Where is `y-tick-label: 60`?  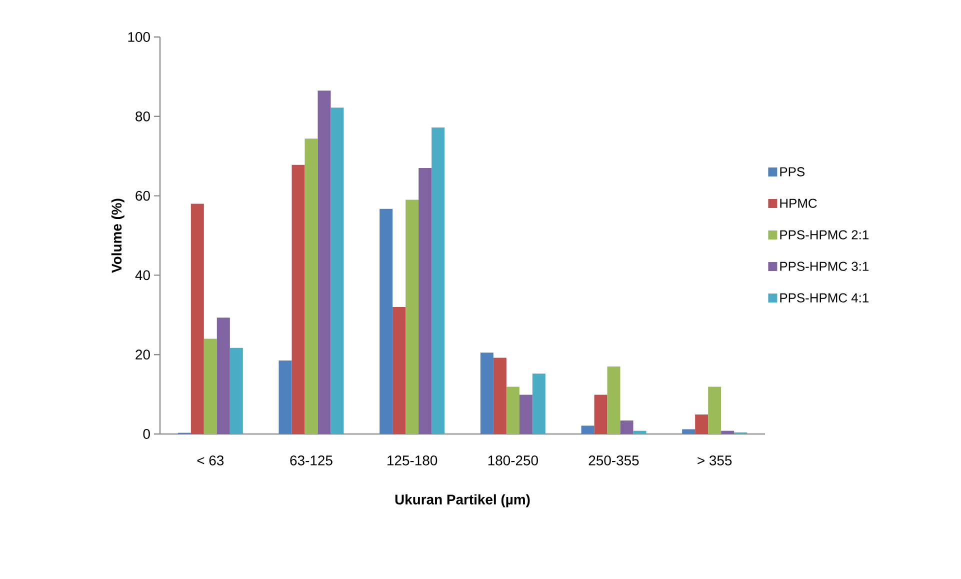 y-tick-label: 60 is located at coordinates (143, 195).